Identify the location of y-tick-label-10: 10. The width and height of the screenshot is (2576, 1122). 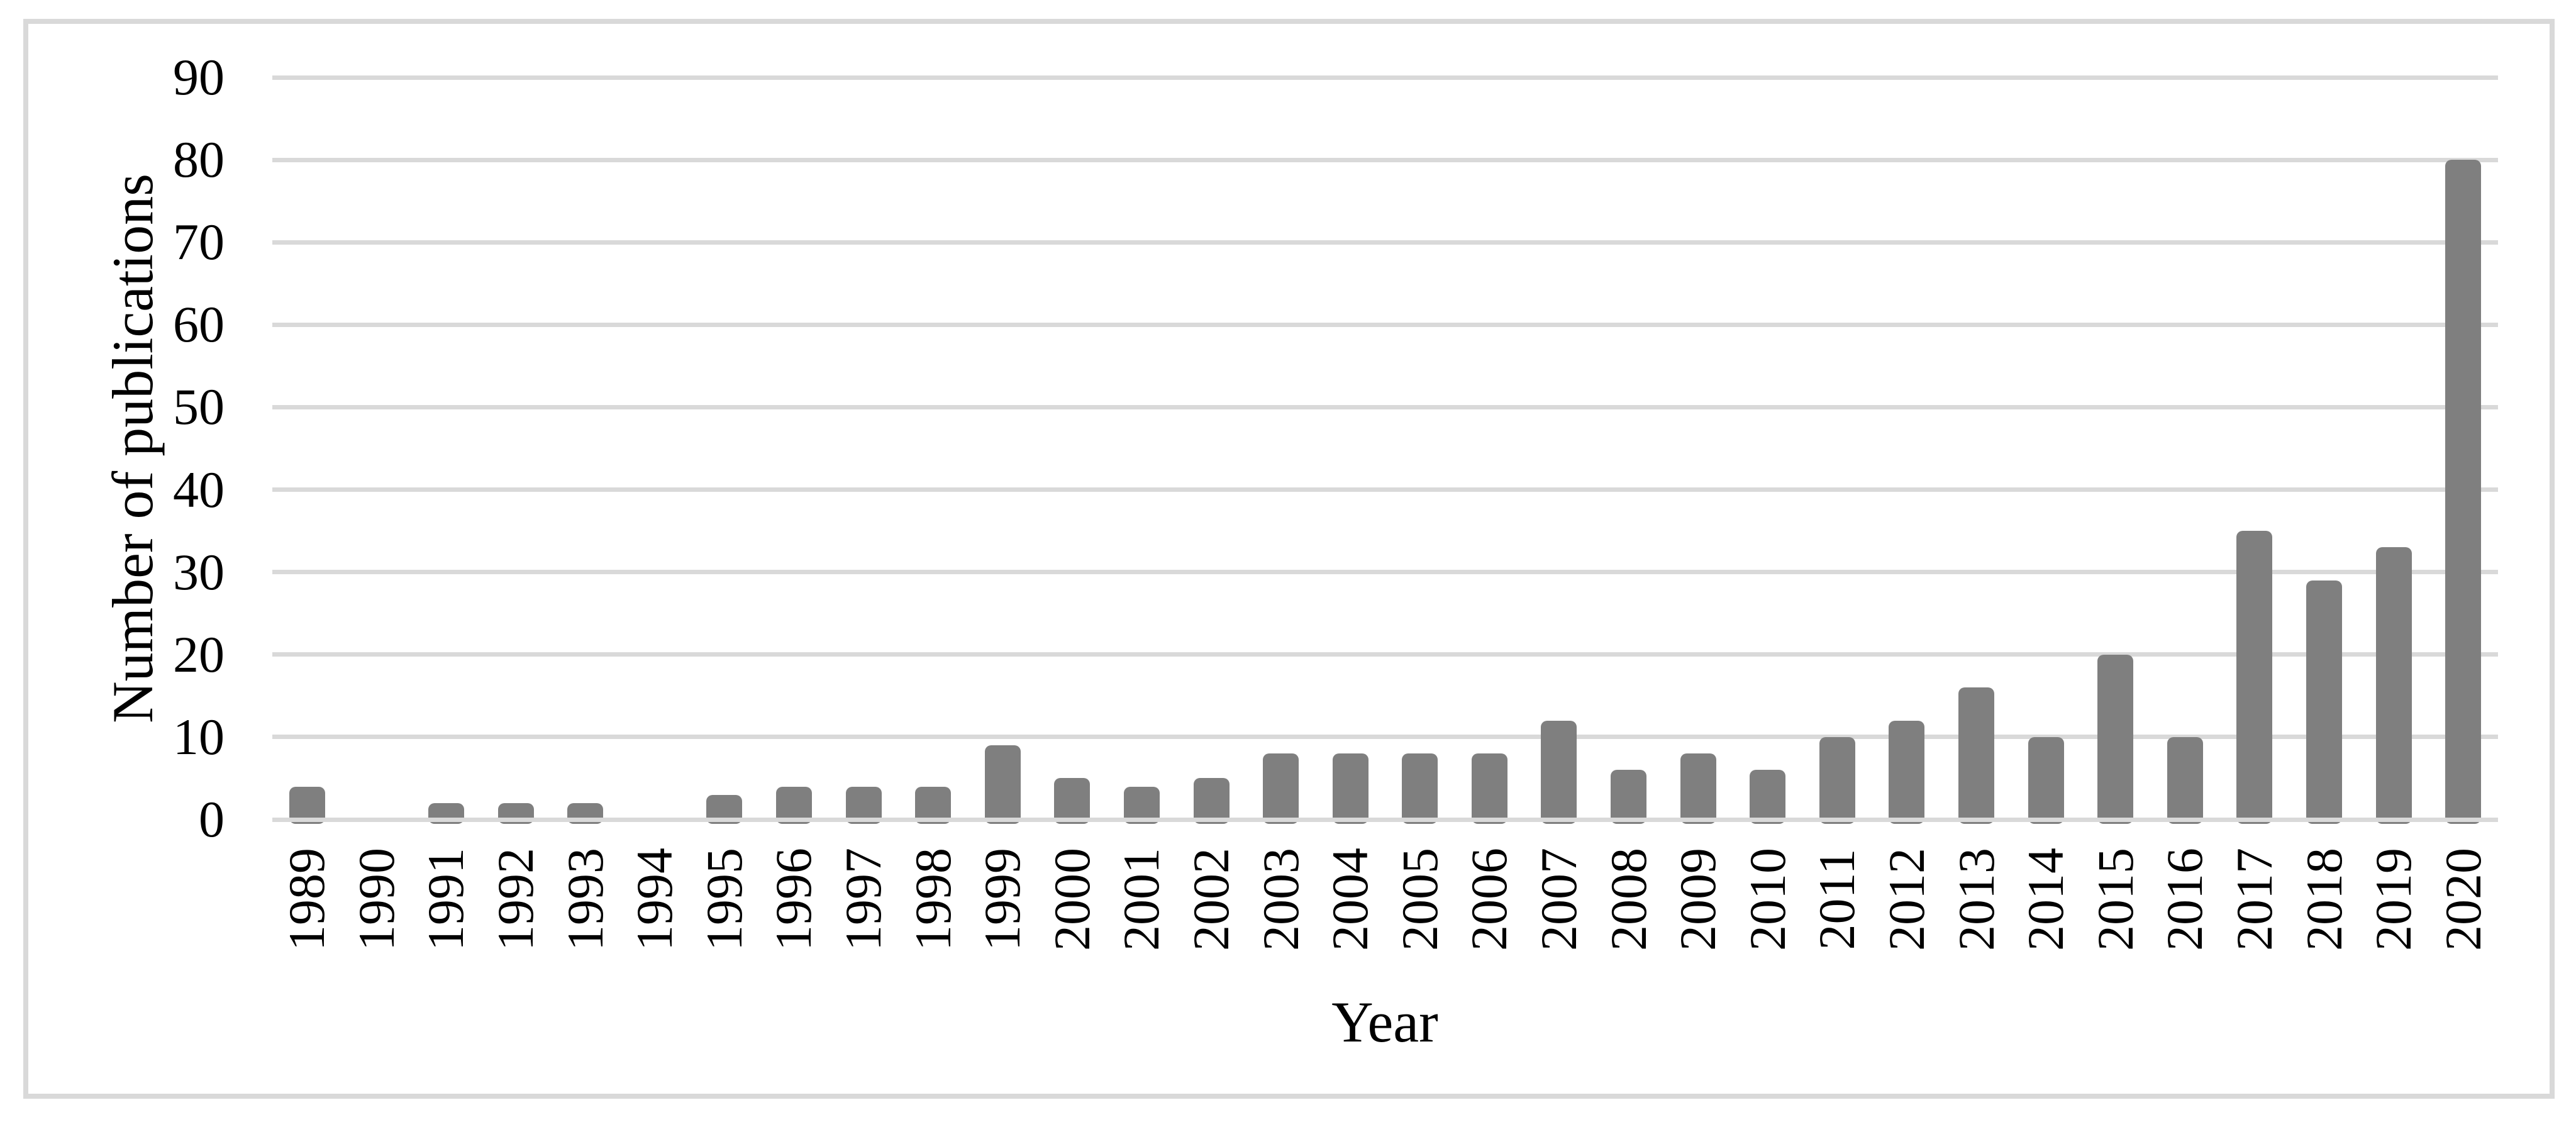
(199, 736).